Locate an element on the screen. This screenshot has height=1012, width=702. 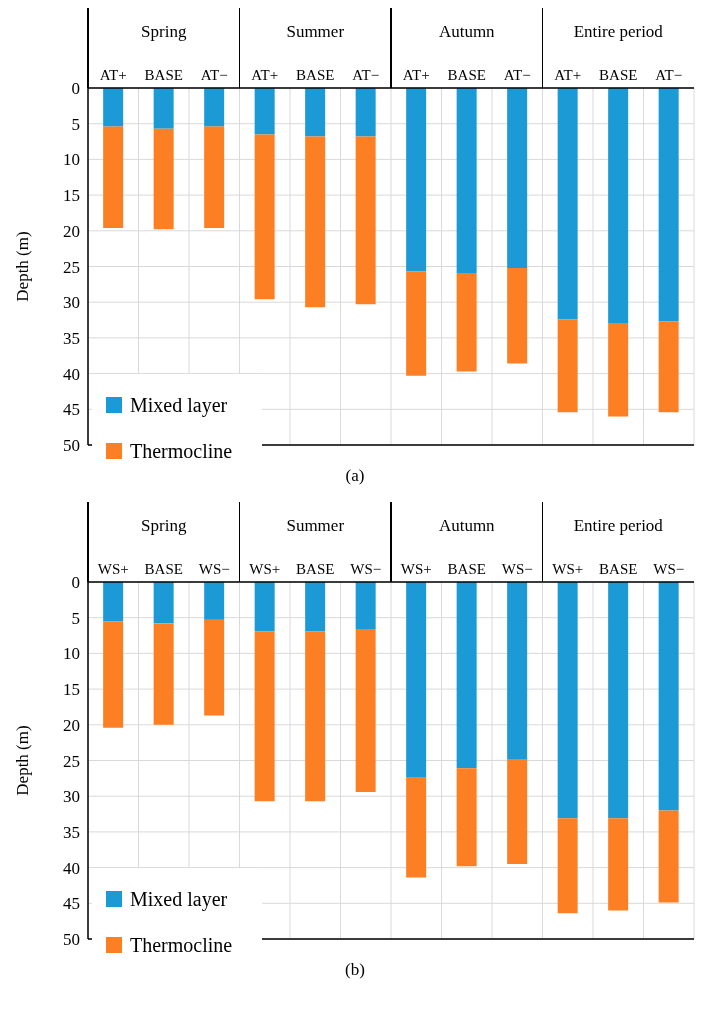
text: Spring is located at coordinates (164, 32).